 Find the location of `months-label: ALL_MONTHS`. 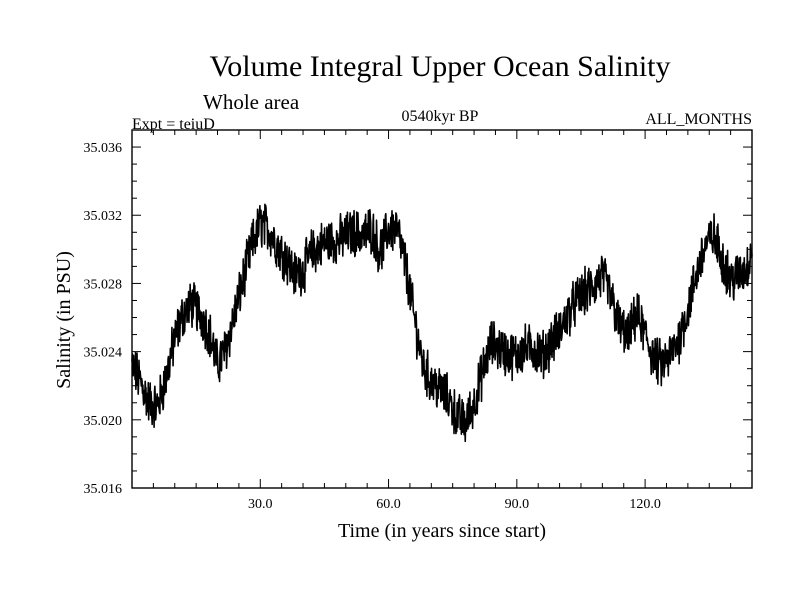

months-label: ALL_MONTHS is located at coordinates (698, 119).